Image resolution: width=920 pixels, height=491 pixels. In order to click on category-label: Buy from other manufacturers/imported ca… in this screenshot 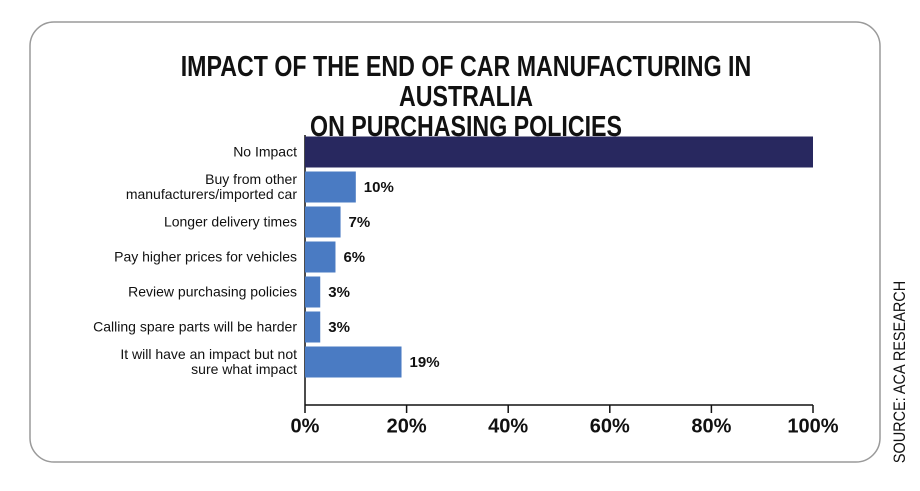, I will do `click(211, 186)`.